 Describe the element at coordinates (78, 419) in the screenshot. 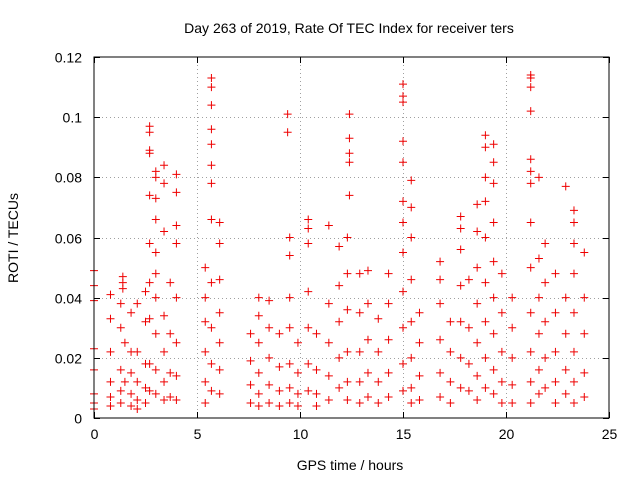

I see `y-tick-label: 0` at that location.